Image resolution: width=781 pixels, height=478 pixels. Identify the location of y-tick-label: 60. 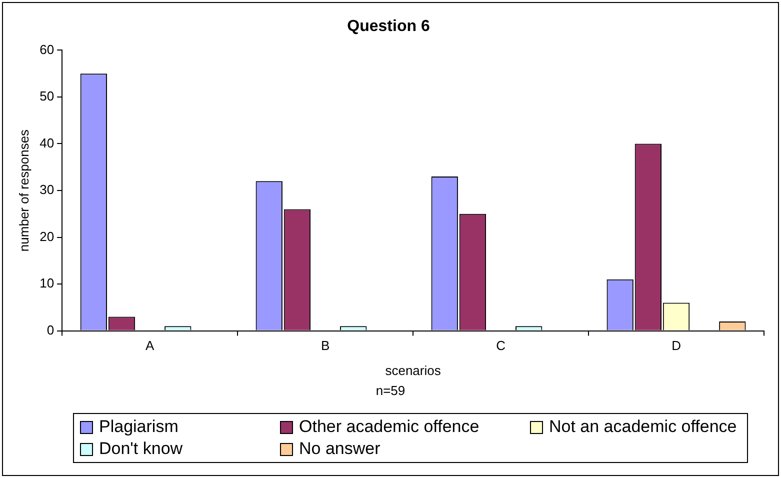
(47, 49).